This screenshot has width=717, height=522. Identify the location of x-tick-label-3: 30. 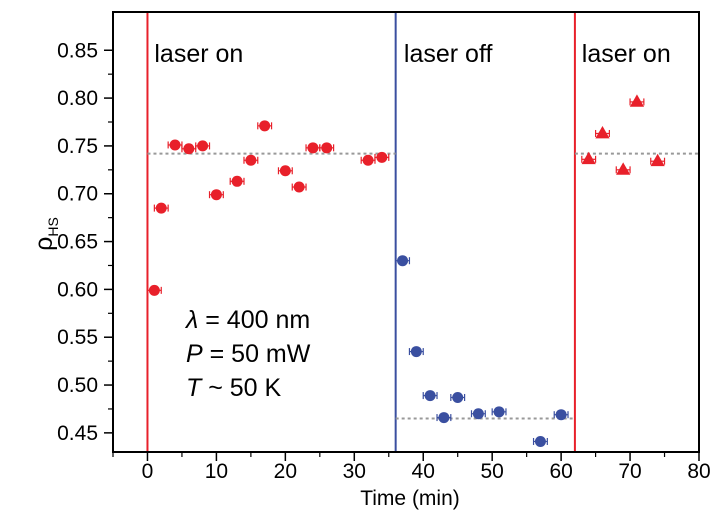
(354, 471).